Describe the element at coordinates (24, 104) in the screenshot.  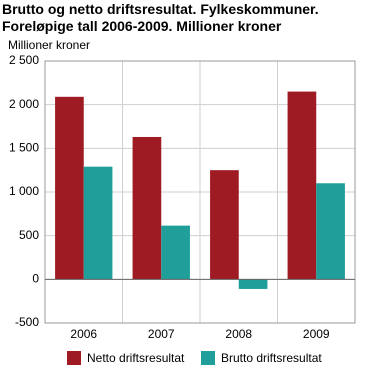
I see `y-tick-label: 2 000` at that location.